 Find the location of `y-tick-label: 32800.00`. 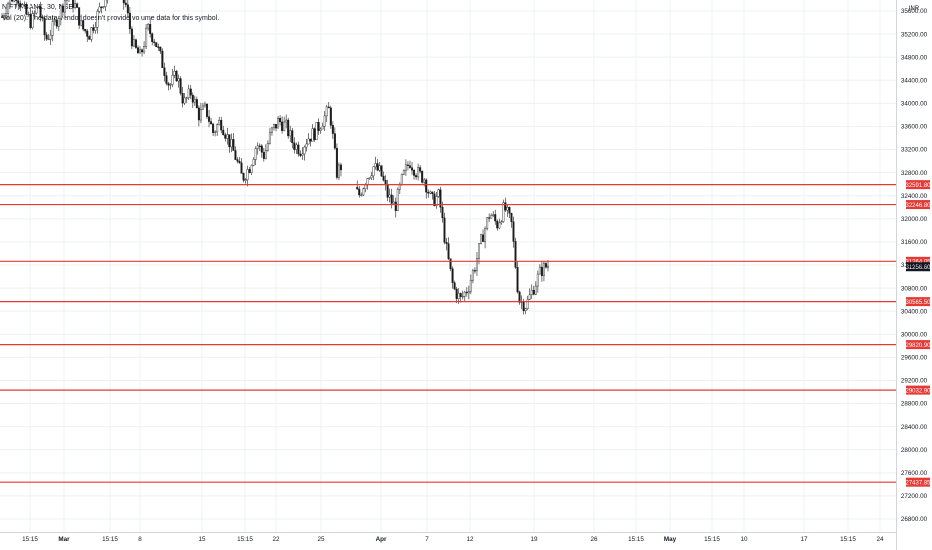

y-tick-label: 32800.00 is located at coordinates (914, 173).